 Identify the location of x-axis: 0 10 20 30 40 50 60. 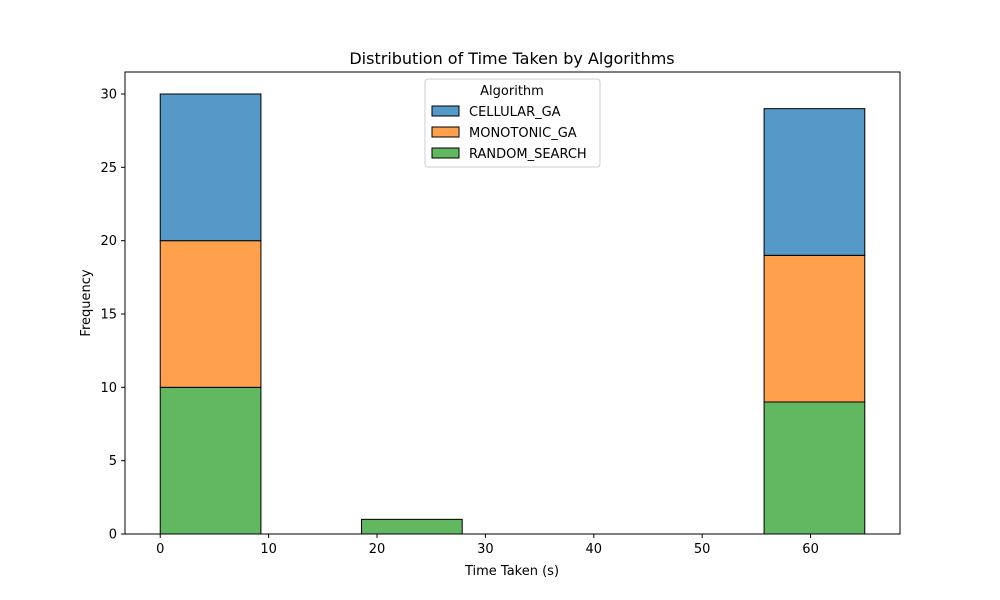
(487, 545).